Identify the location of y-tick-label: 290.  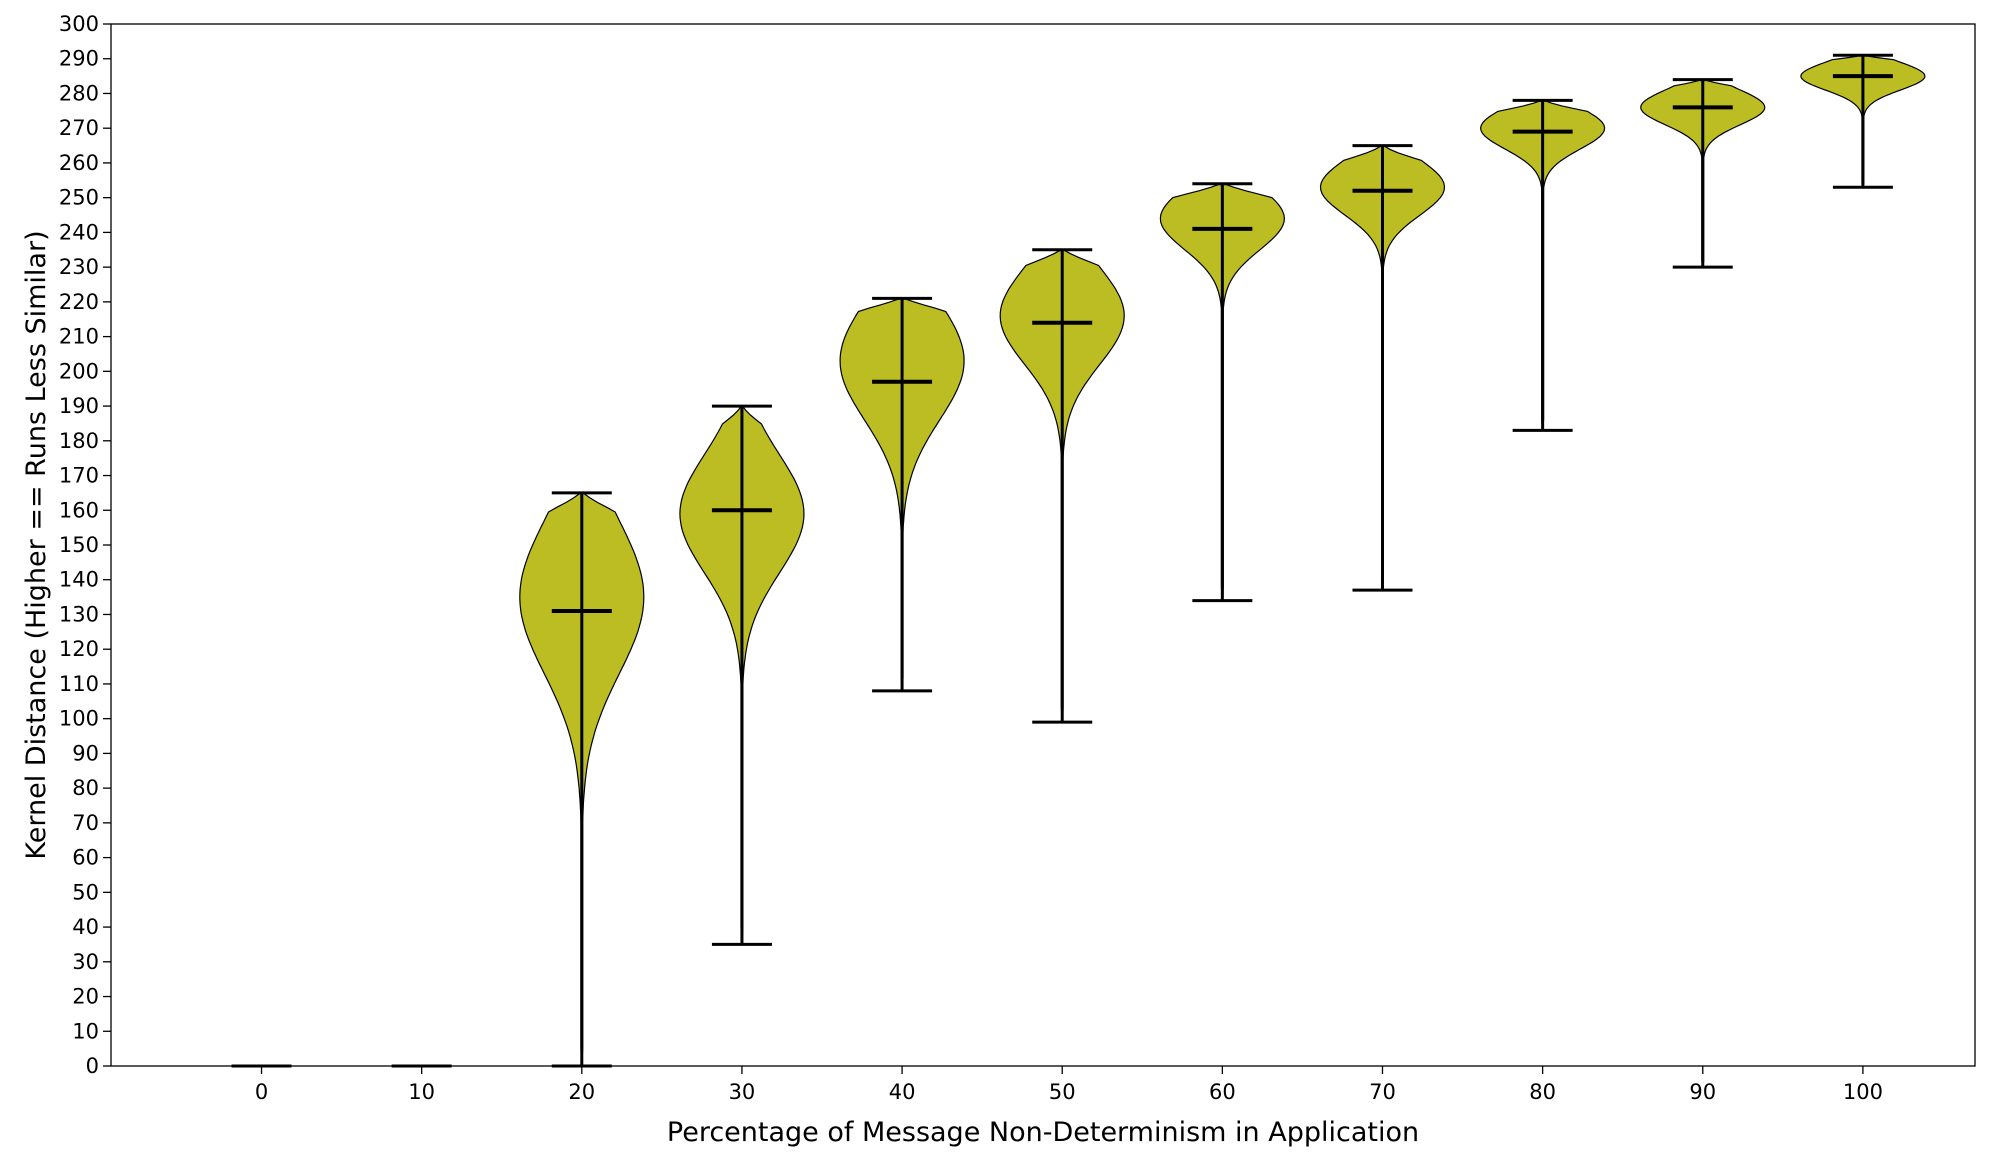
(79, 59).